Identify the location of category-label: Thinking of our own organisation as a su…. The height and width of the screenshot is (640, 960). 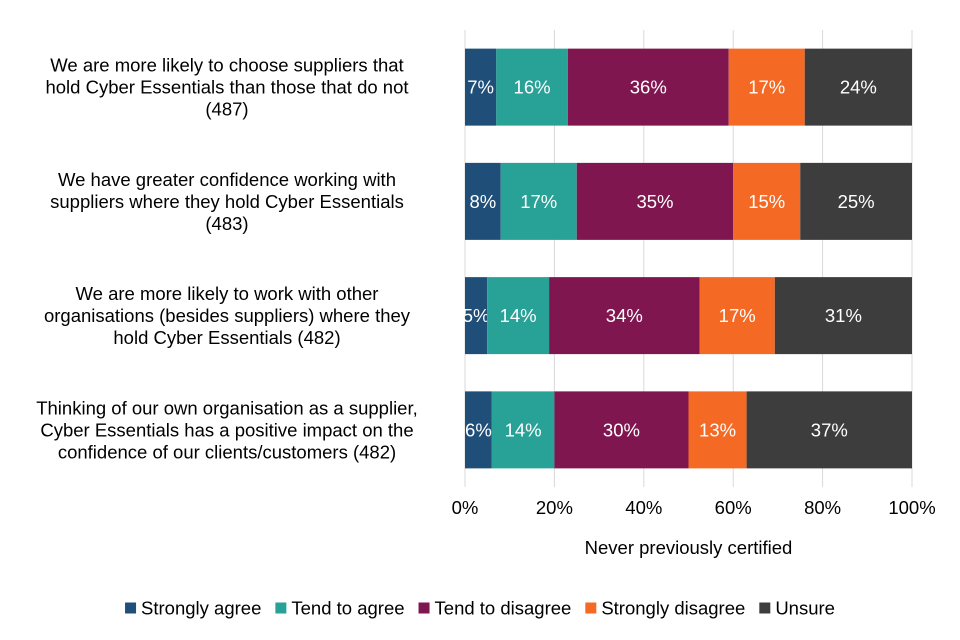
(227, 429).